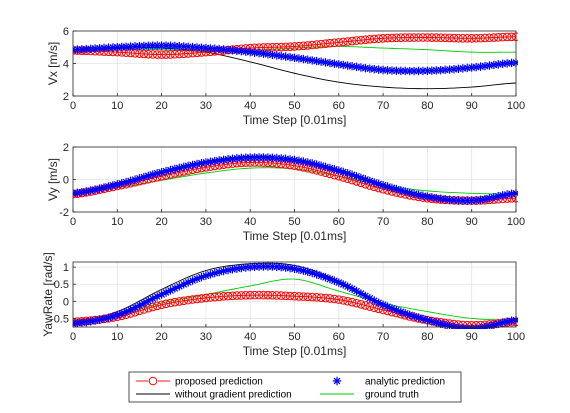 Image resolution: width=570 pixels, height=413 pixels. What do you see at coordinates (369, 395) in the screenshot?
I see `legend-entry-ground-truth: ground truth` at bounding box center [369, 395].